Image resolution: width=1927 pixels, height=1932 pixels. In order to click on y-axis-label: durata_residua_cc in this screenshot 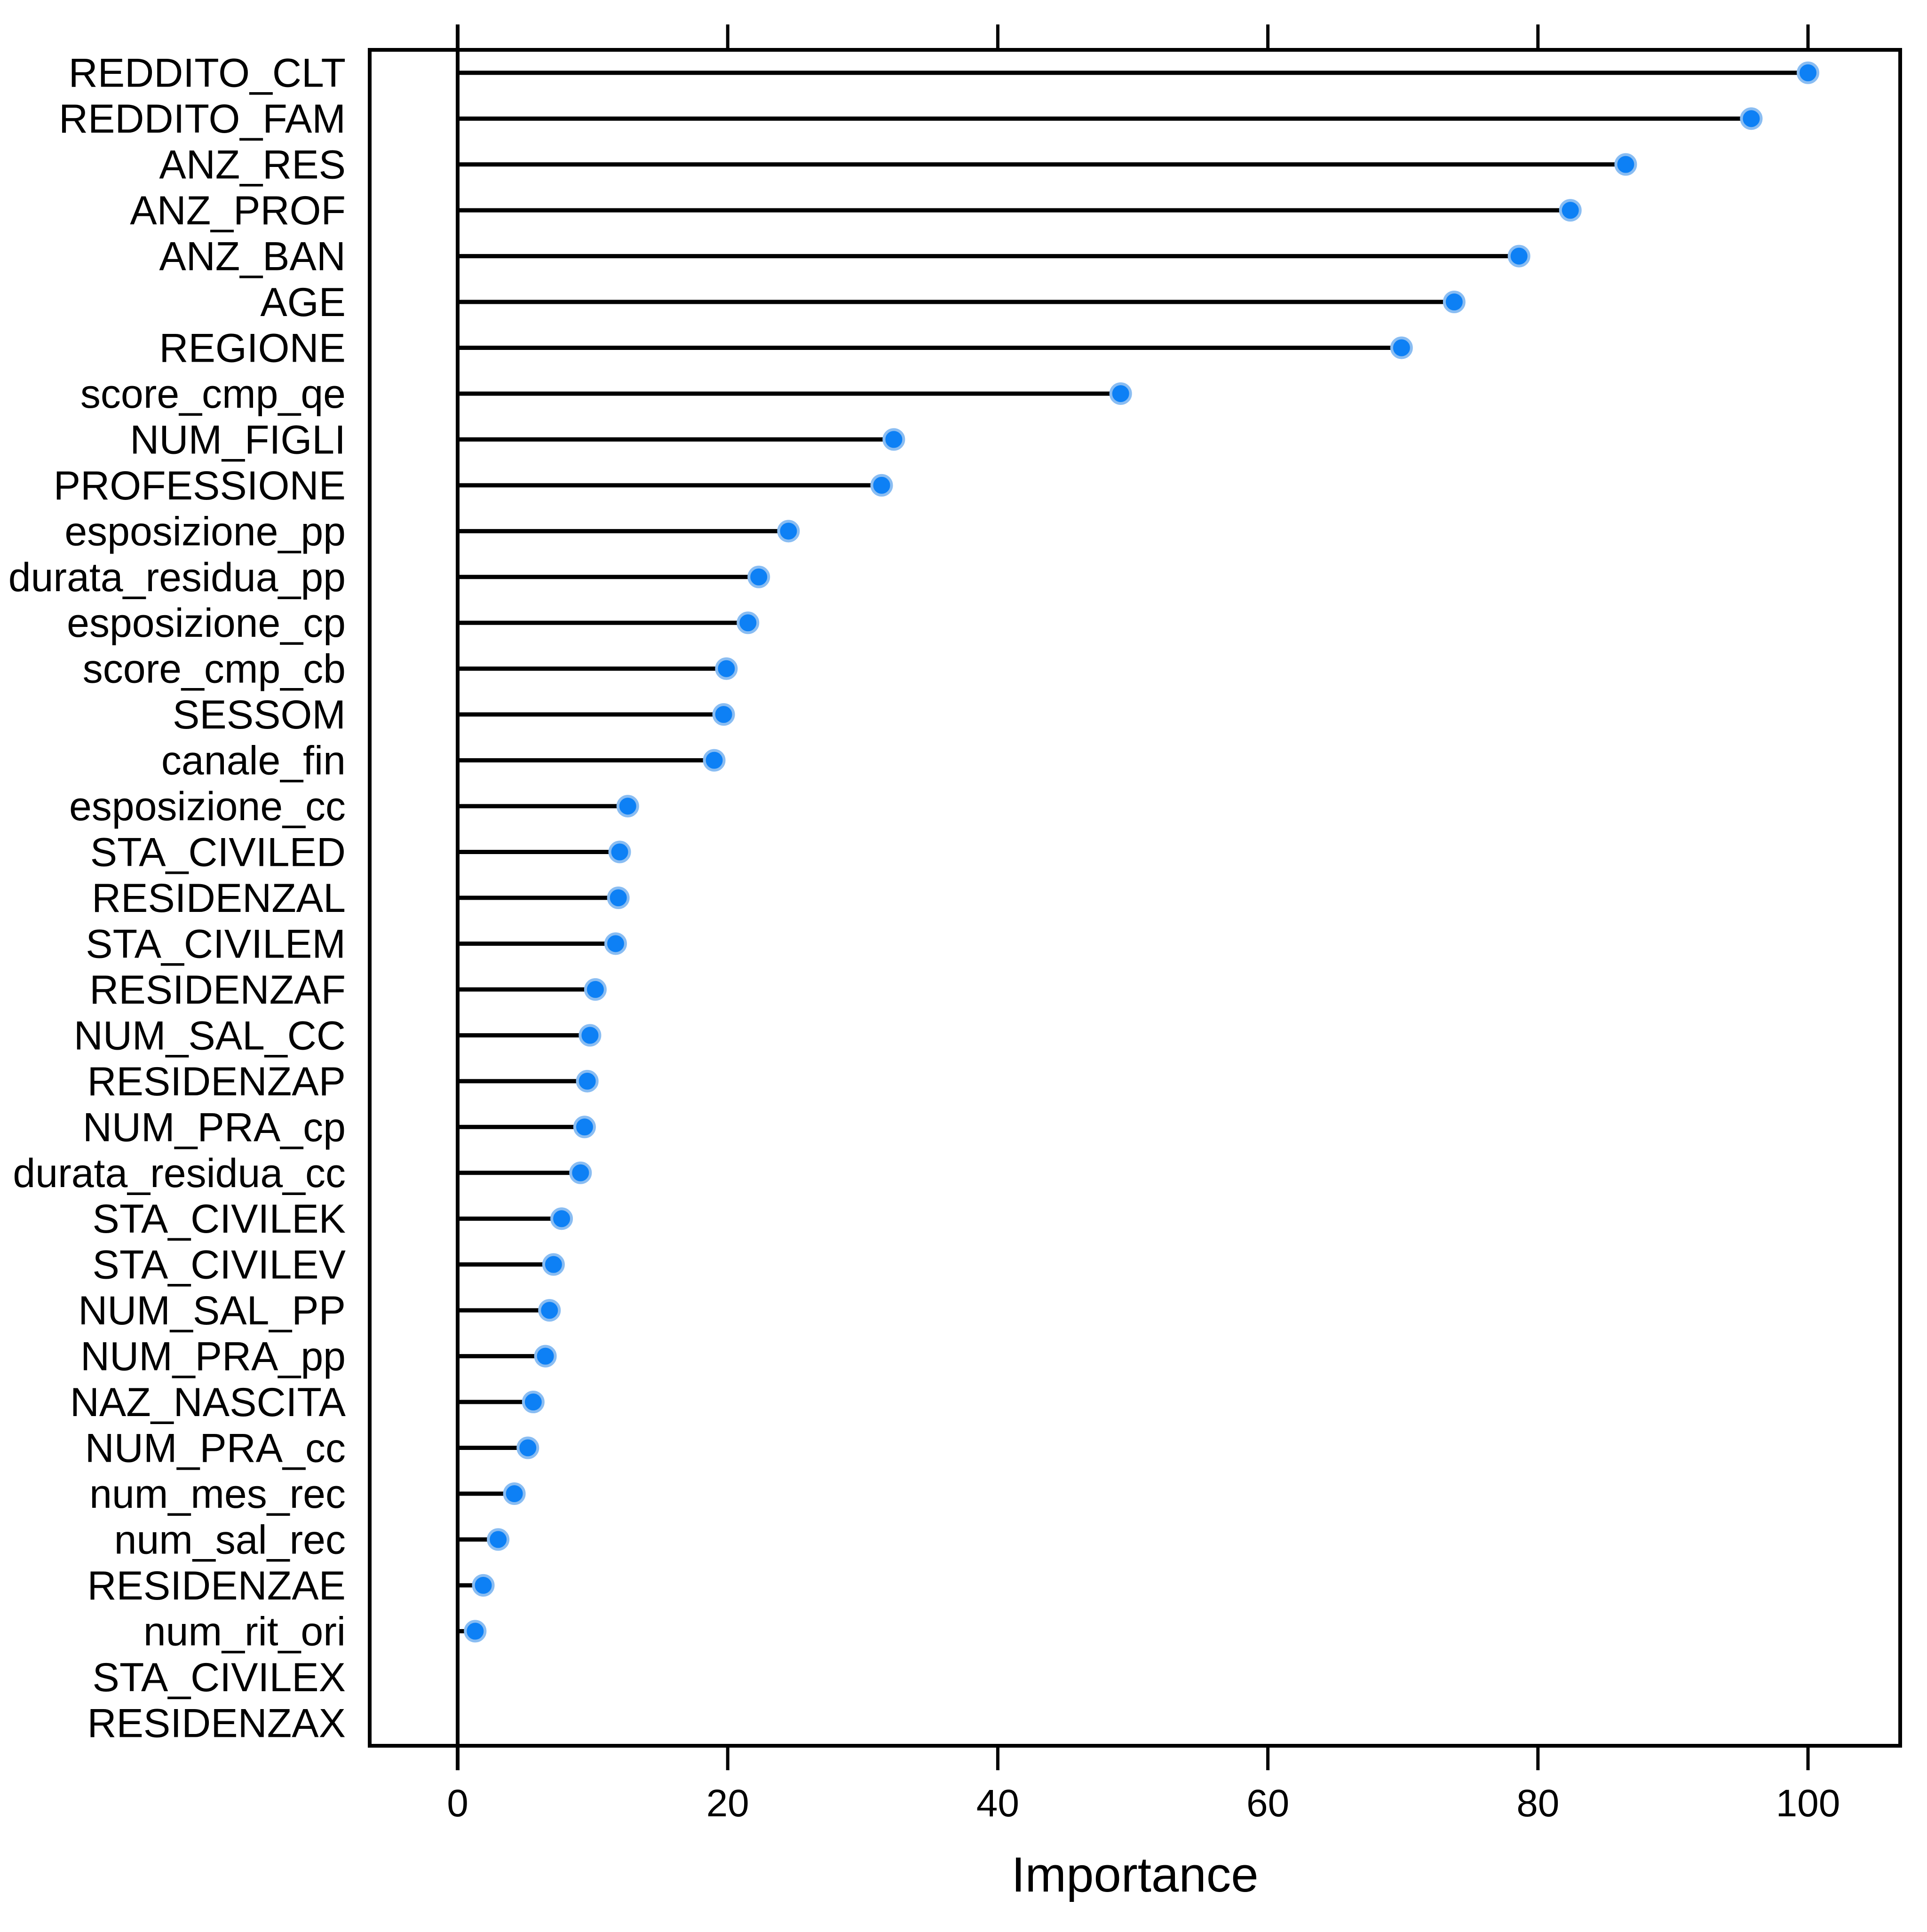, I will do `click(179, 1173)`.